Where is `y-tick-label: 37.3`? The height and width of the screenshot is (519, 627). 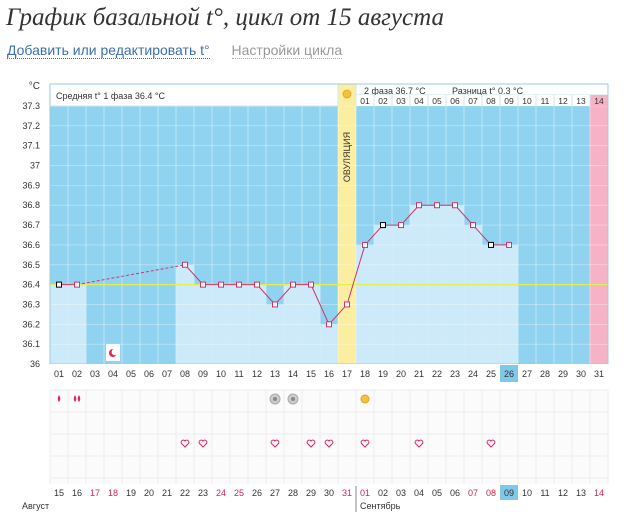 y-tick-label: 37.3 is located at coordinates (31, 106).